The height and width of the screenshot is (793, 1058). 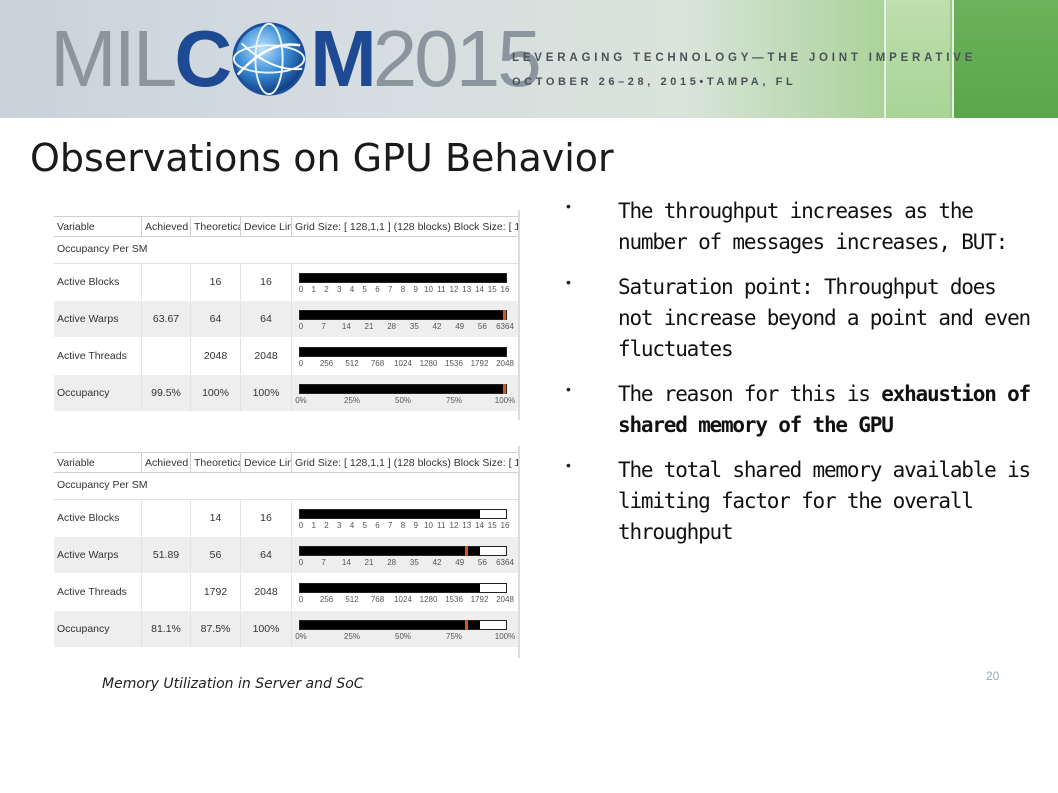 I want to click on tick-label: 6364, so click(x=505, y=562).